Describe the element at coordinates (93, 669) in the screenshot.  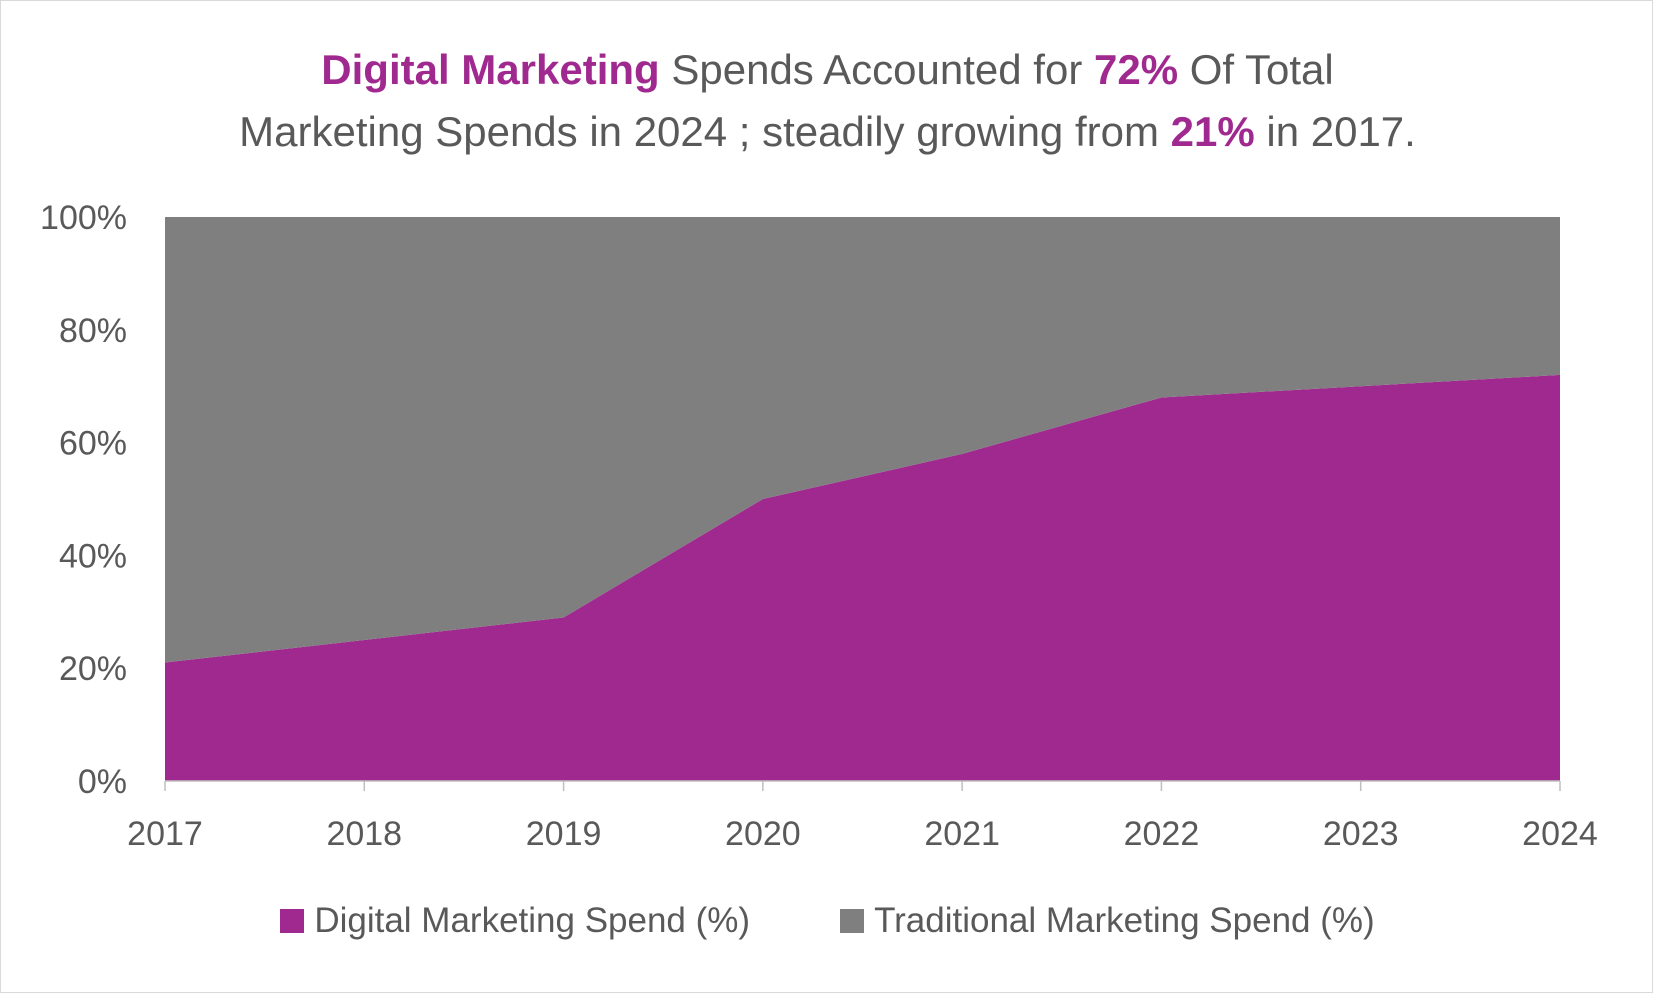
I see `y-tick-label: 20%` at that location.